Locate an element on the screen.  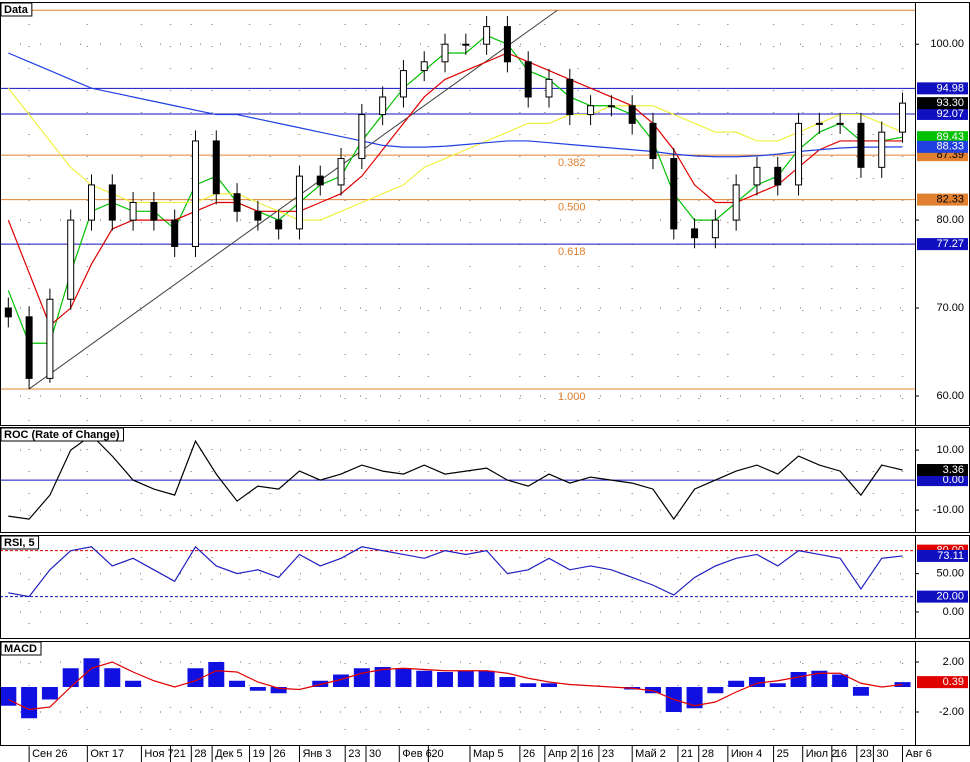
y-tick-label: 50.00 is located at coordinates (950, 574).